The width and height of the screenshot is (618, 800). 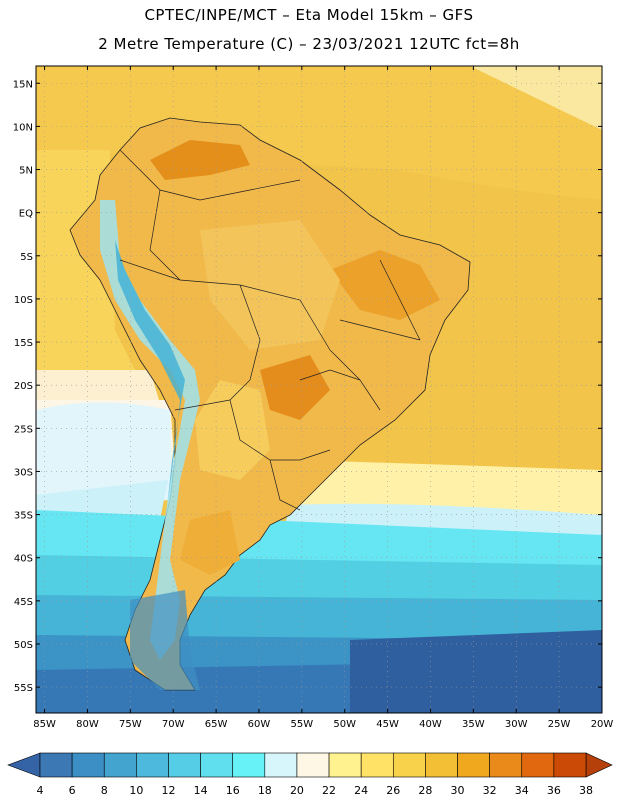 I want to click on lat-label: 30S, so click(x=23, y=472).